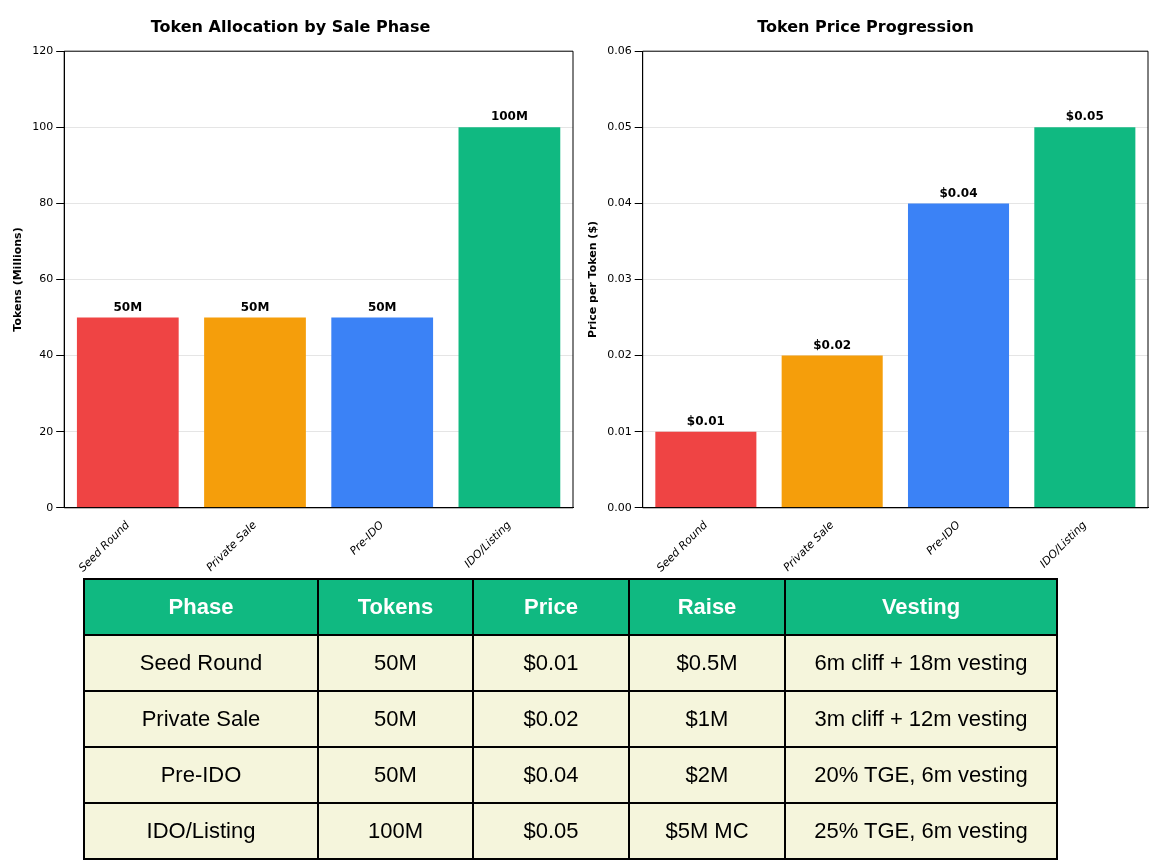 The image size is (1159, 864). Describe the element at coordinates (201, 718) in the screenshot. I see `text: Private Sale` at that location.